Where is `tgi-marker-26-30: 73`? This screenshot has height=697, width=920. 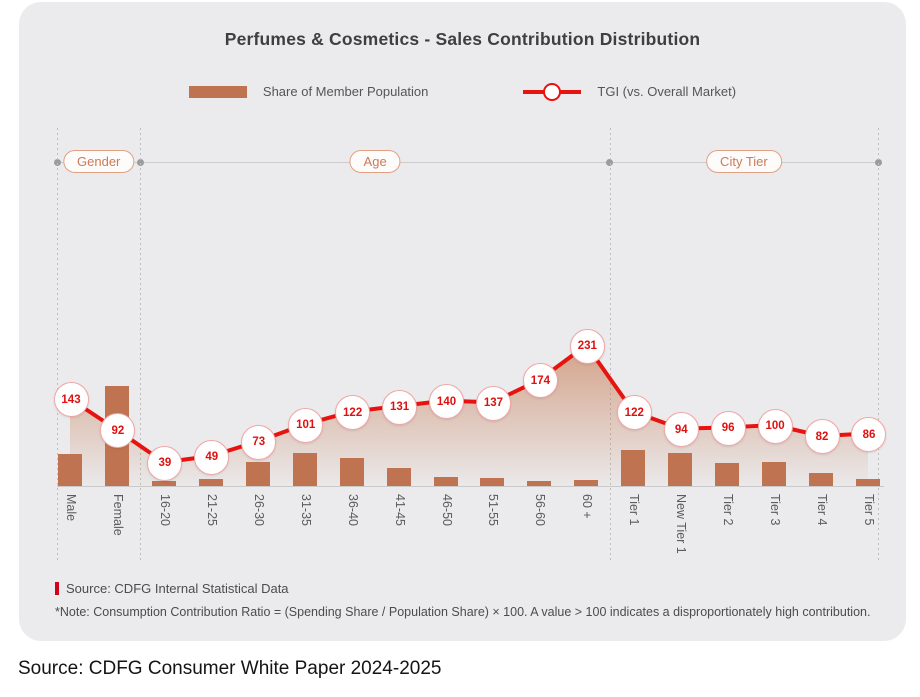 tgi-marker-26-30: 73 is located at coordinates (259, 442).